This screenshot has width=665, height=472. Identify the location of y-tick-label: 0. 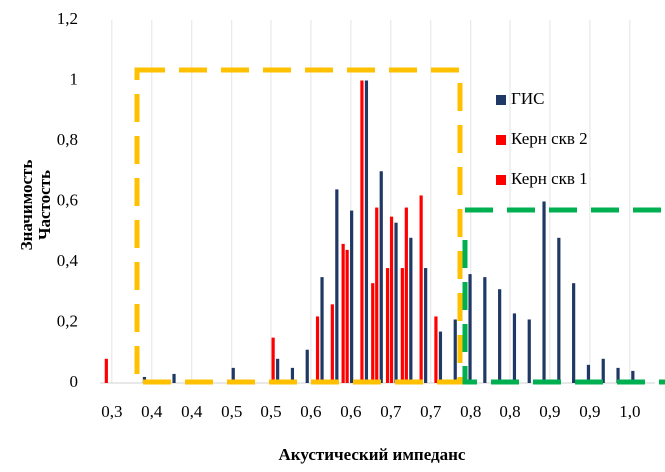
(74, 381).